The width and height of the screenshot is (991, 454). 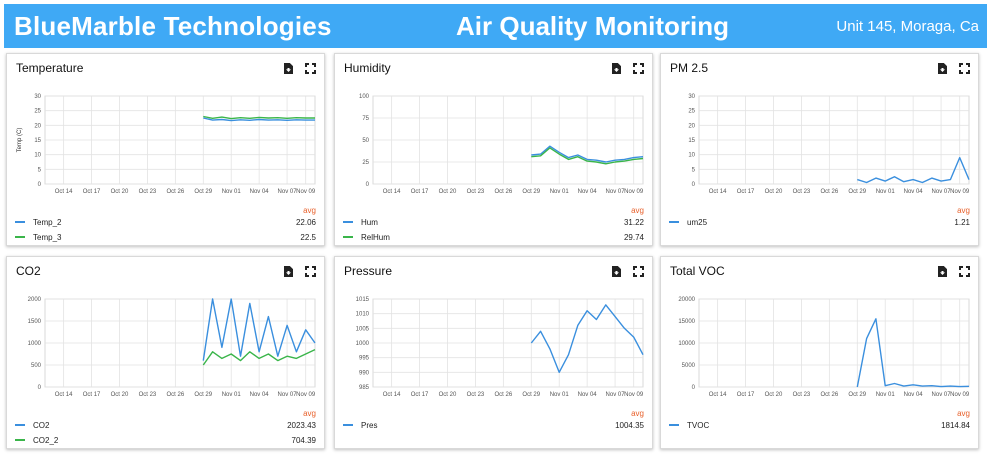 What do you see at coordinates (819, 425) in the screenshot?
I see `legend-item: TVOC 1814.84` at bounding box center [819, 425].